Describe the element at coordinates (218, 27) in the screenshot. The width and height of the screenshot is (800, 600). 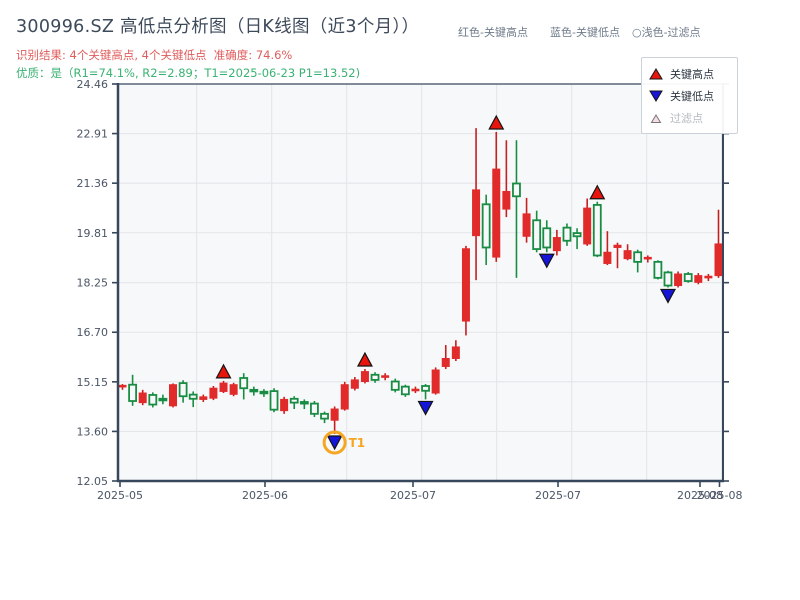
I see `page-title: 300996.SZ 高低点分析图（日K线图（近3个月））` at that location.